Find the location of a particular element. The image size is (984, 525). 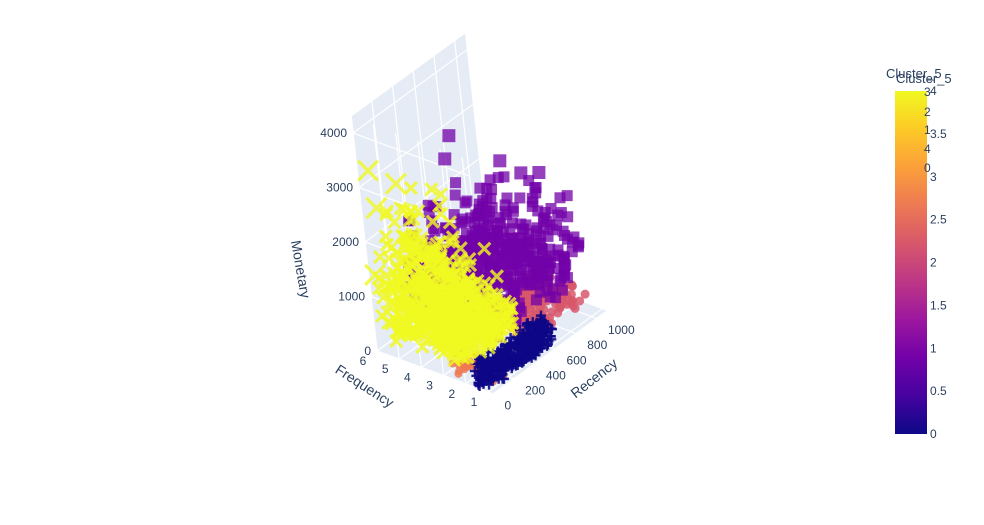

colorbar-tick-label: 3 is located at coordinates (933, 177).